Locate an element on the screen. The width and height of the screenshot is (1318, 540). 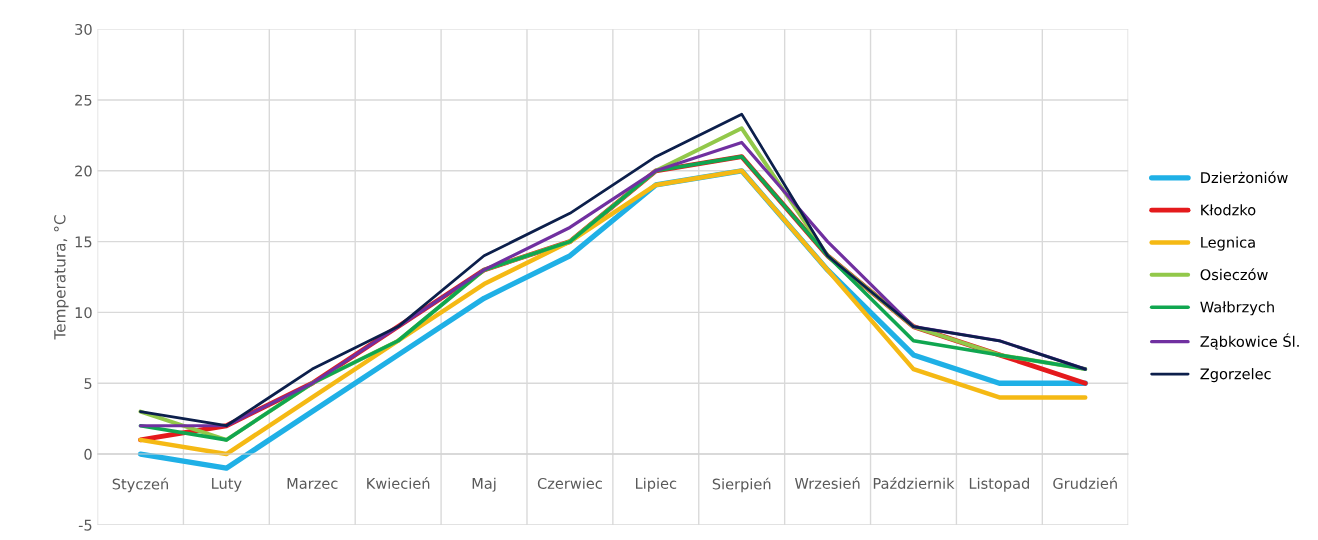
legend-label: Wałbrzych is located at coordinates (1237, 308).